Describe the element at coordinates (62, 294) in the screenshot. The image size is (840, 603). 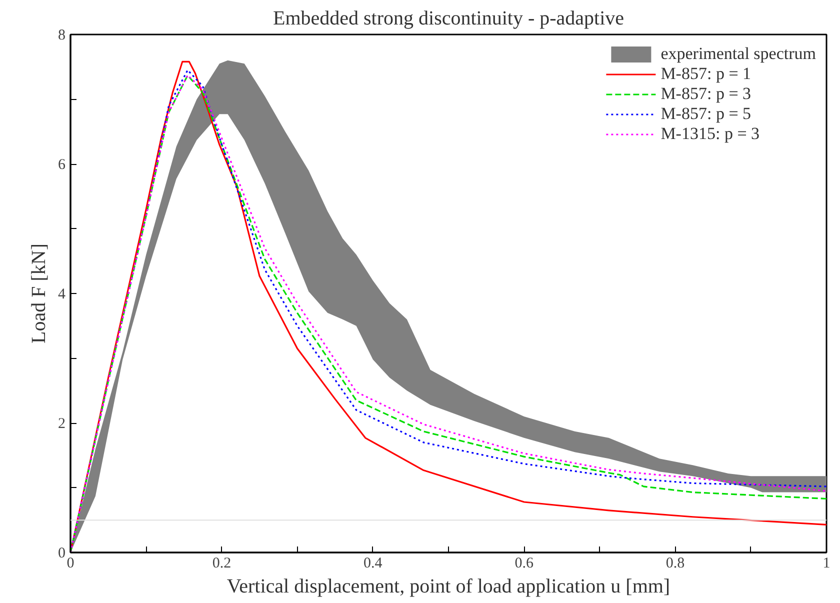
I see `y-tick-label: 4` at that location.